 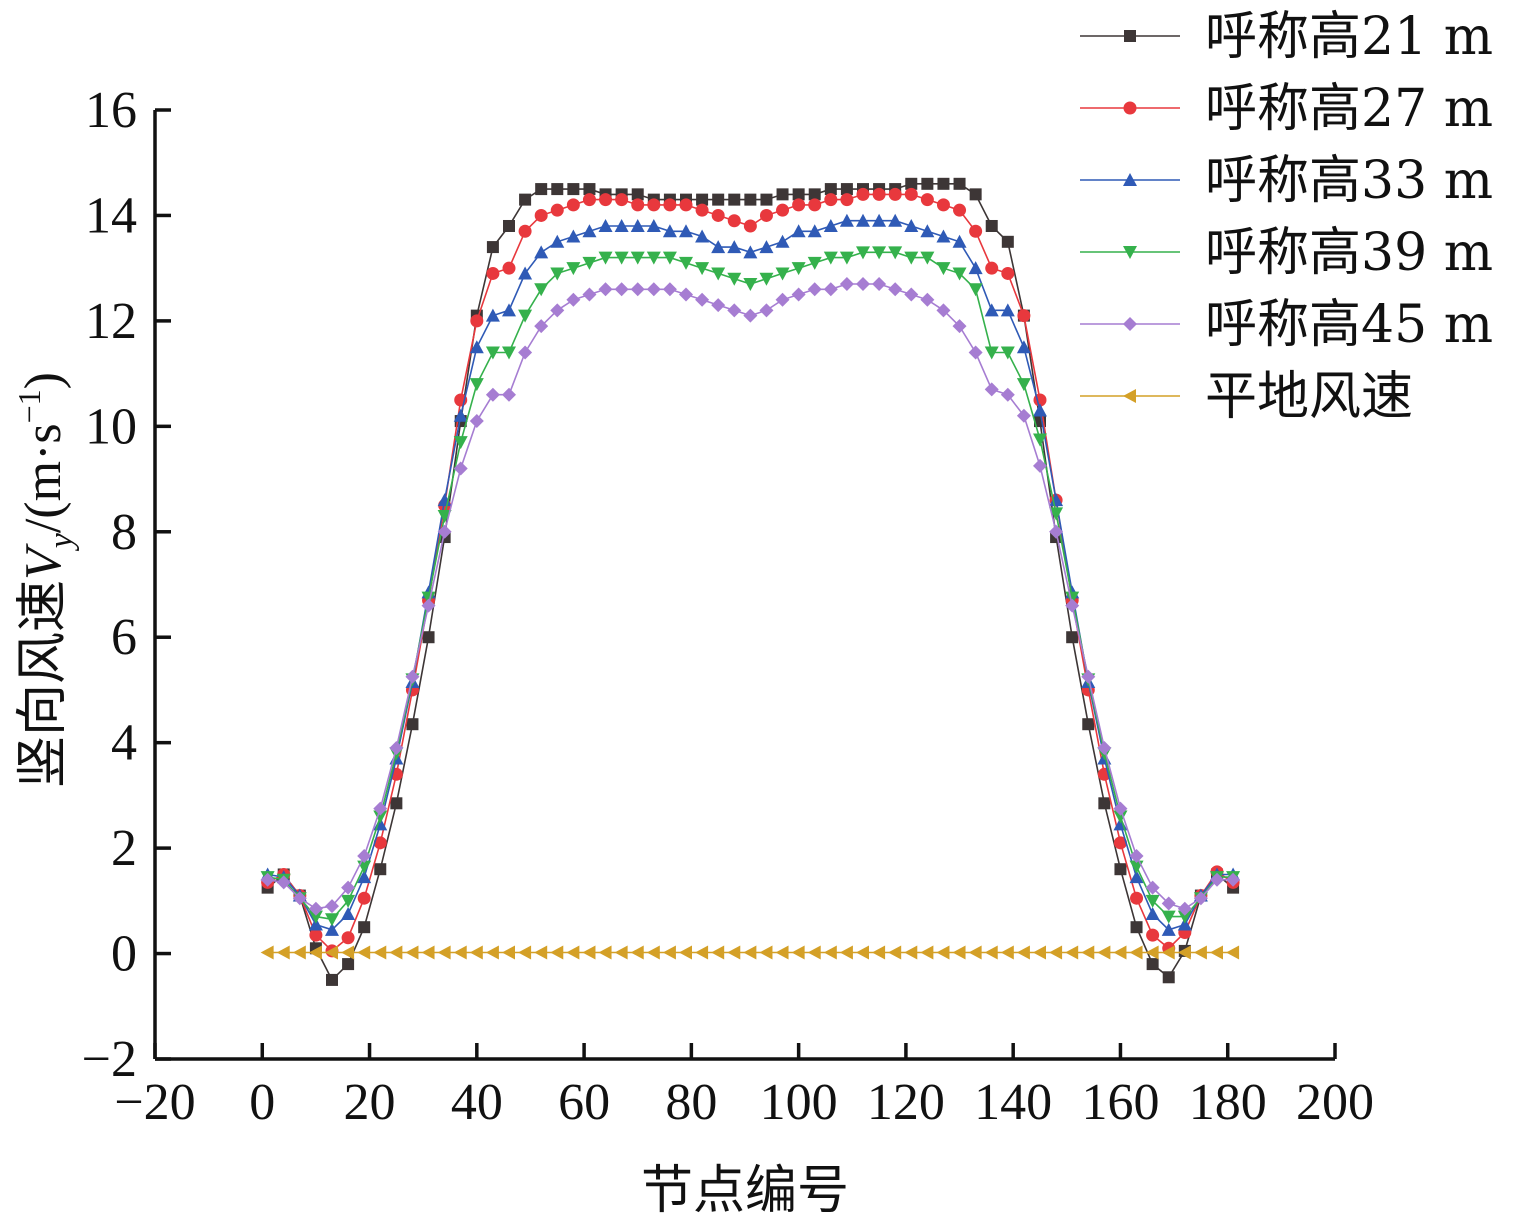 What do you see at coordinates (124, 637) in the screenshot?
I see `y-tick-label: 6` at bounding box center [124, 637].